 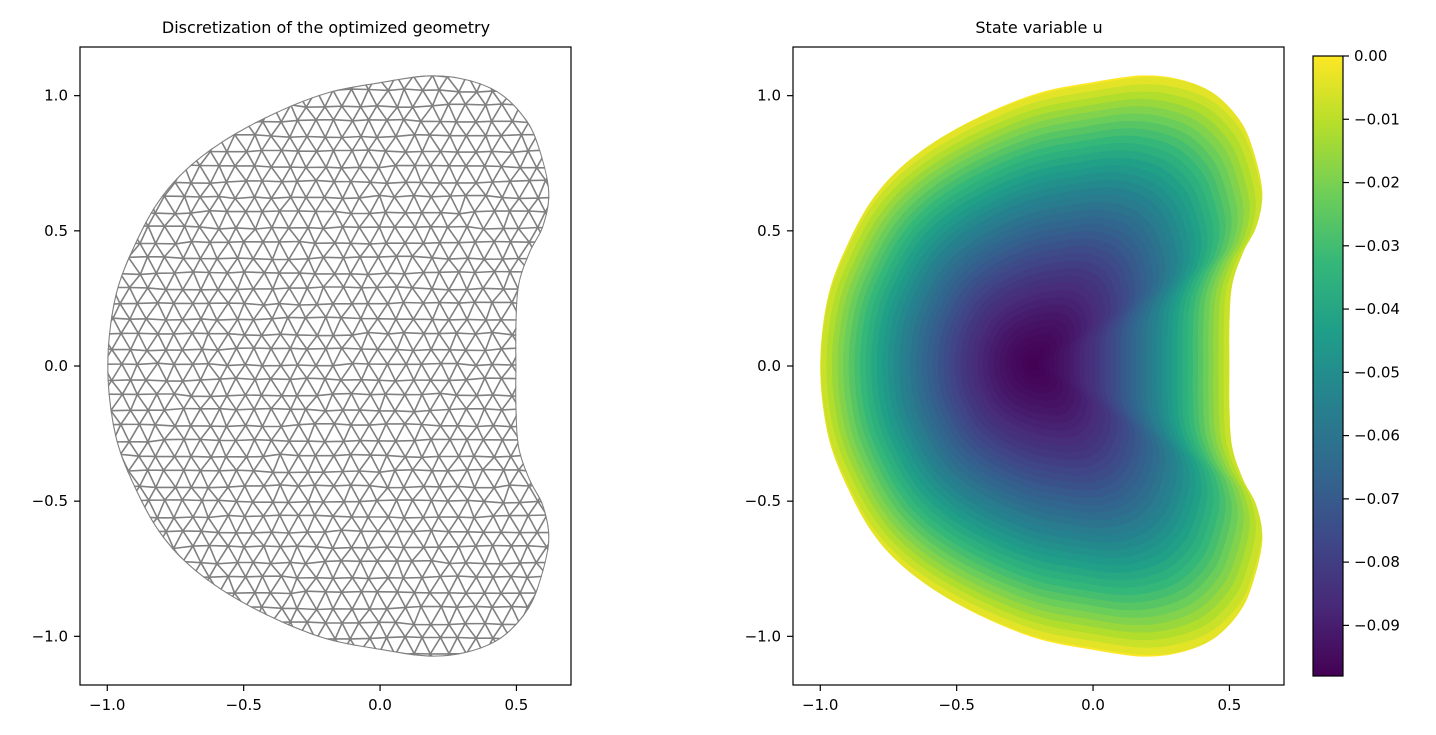 I want to click on contour-y-axis: 1.0 0.5 0.0 −0.5 −1.0, so click(x=769, y=366).